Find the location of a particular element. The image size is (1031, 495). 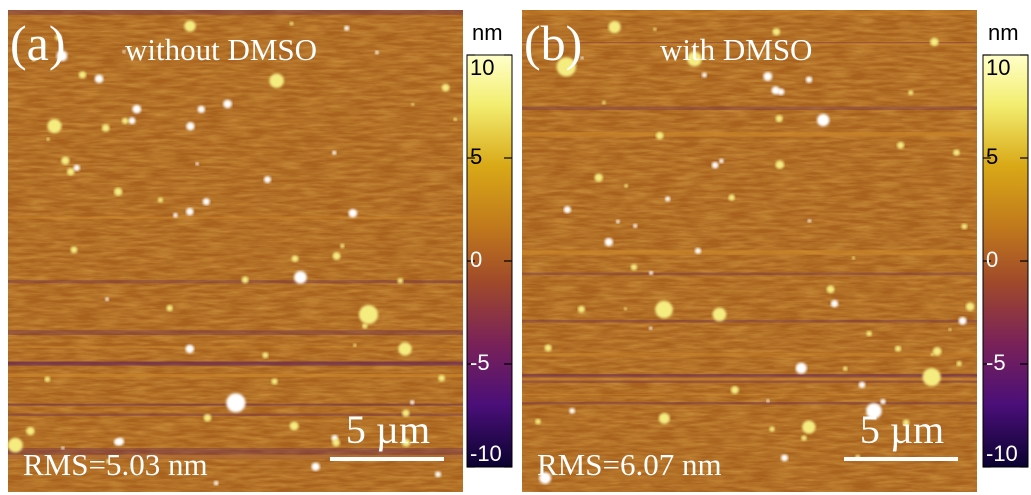

panel-title: without DMSO is located at coordinates (221, 49).